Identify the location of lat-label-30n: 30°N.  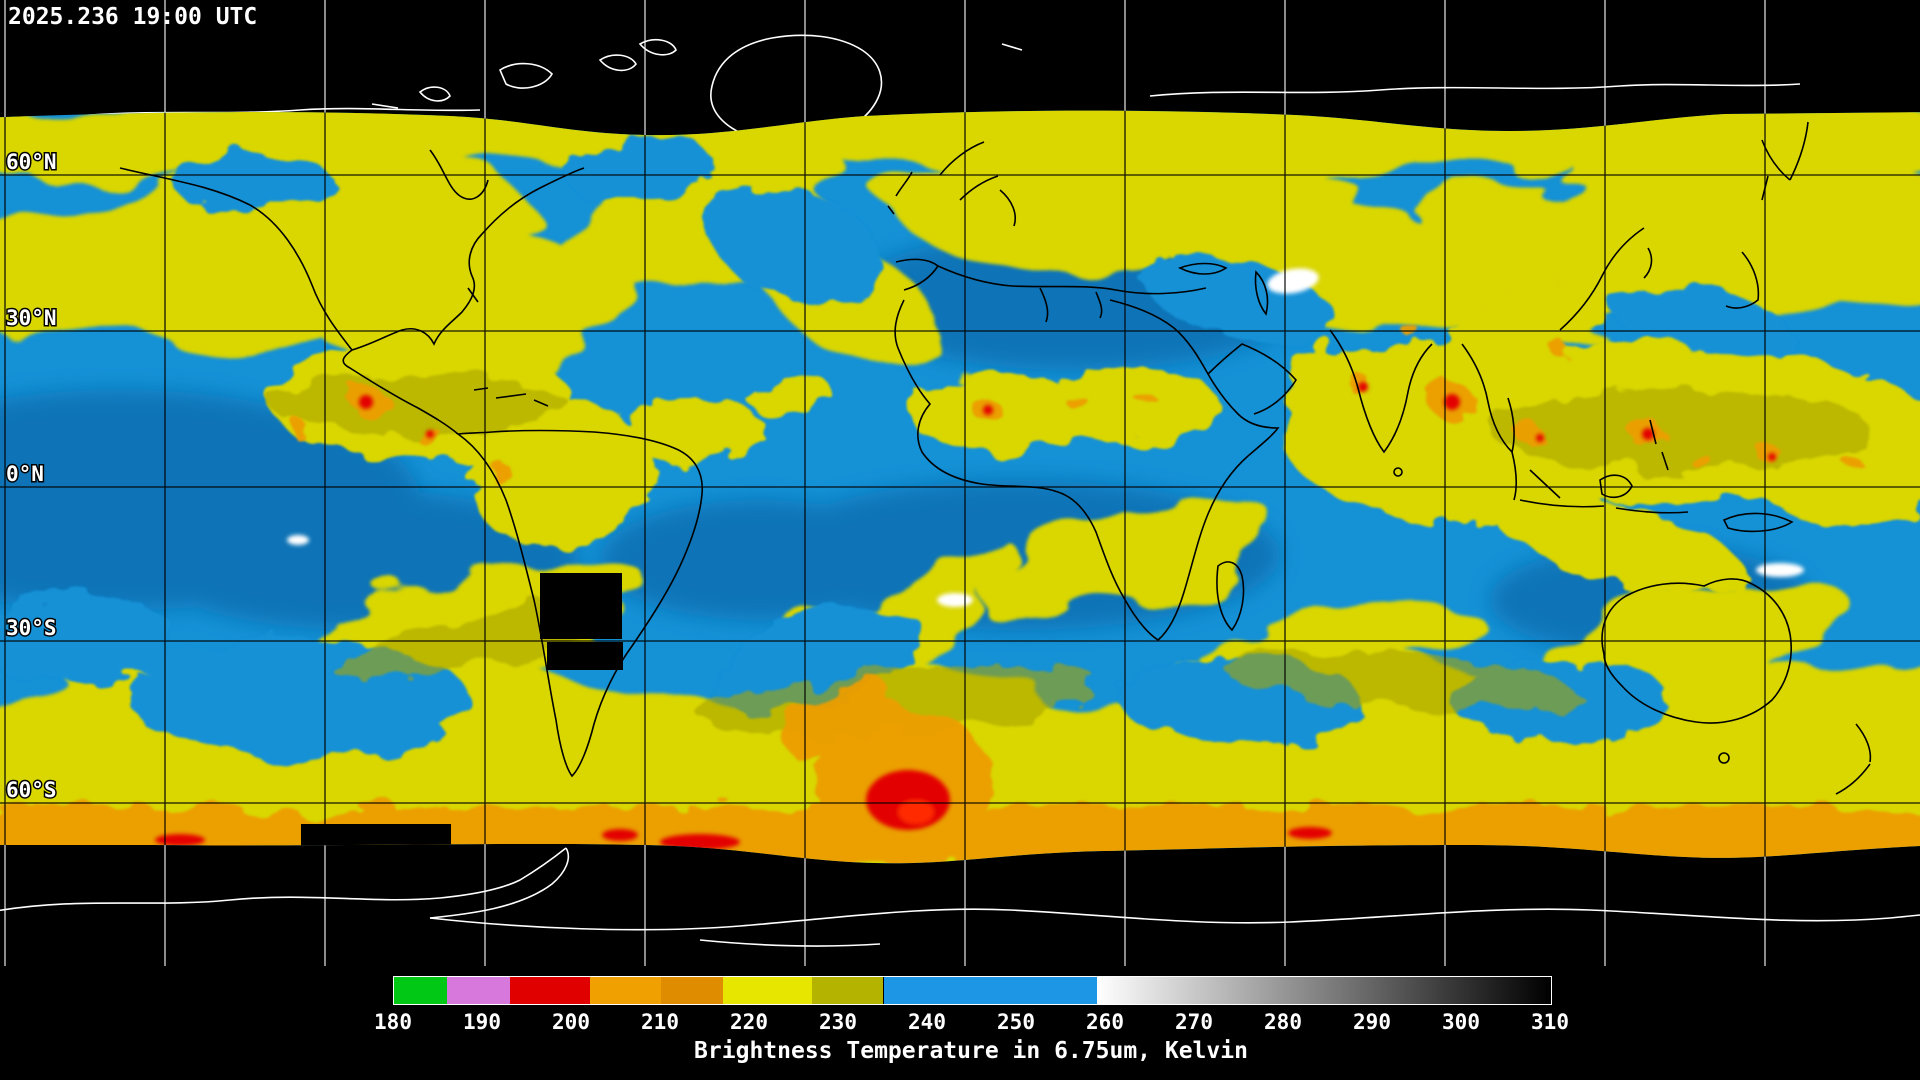
(31, 318).